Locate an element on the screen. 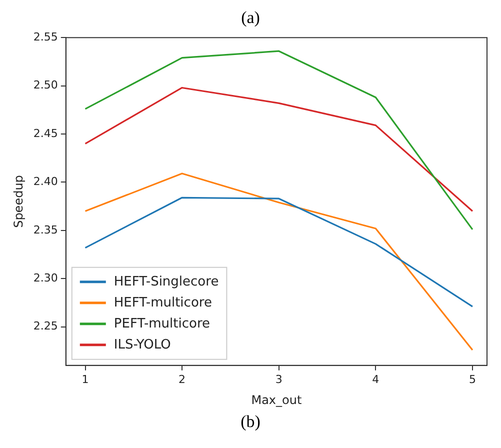  y-tick-label: 2.50 is located at coordinates (45, 85).